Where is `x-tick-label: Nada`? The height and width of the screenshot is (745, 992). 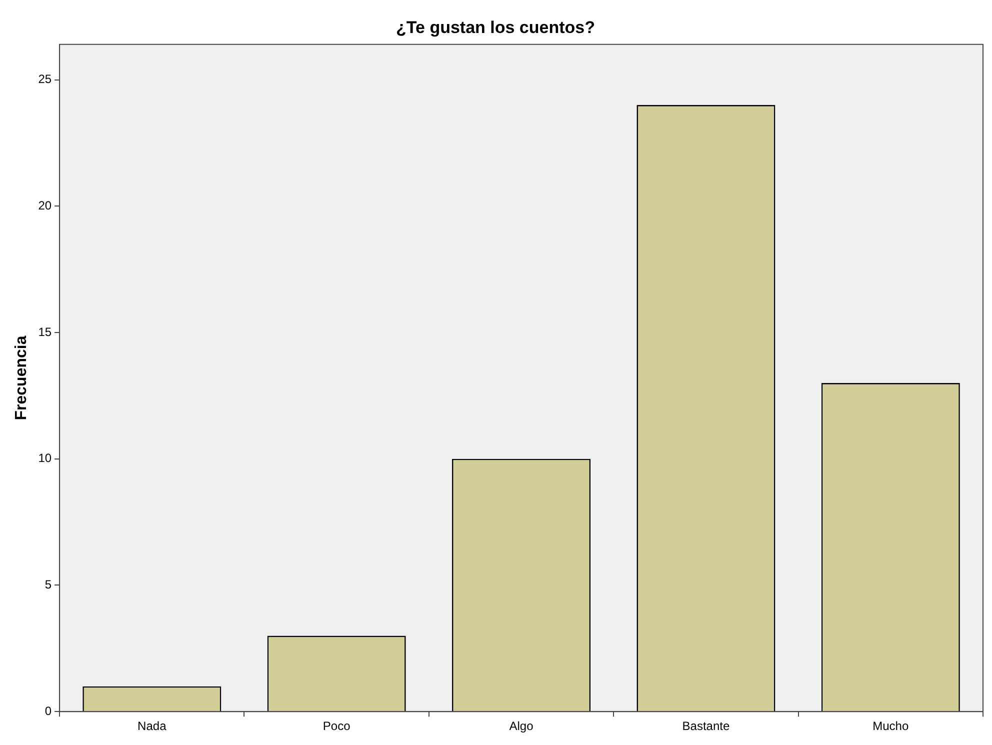 x-tick-label: Nada is located at coordinates (152, 726).